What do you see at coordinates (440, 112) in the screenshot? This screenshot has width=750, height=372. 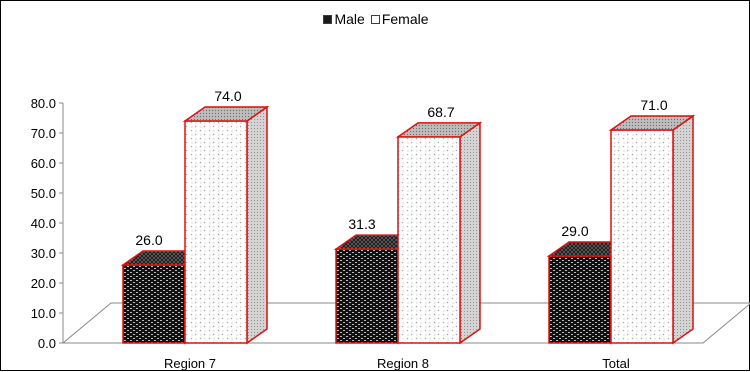 I see `data-label-female: 68.7` at bounding box center [440, 112].